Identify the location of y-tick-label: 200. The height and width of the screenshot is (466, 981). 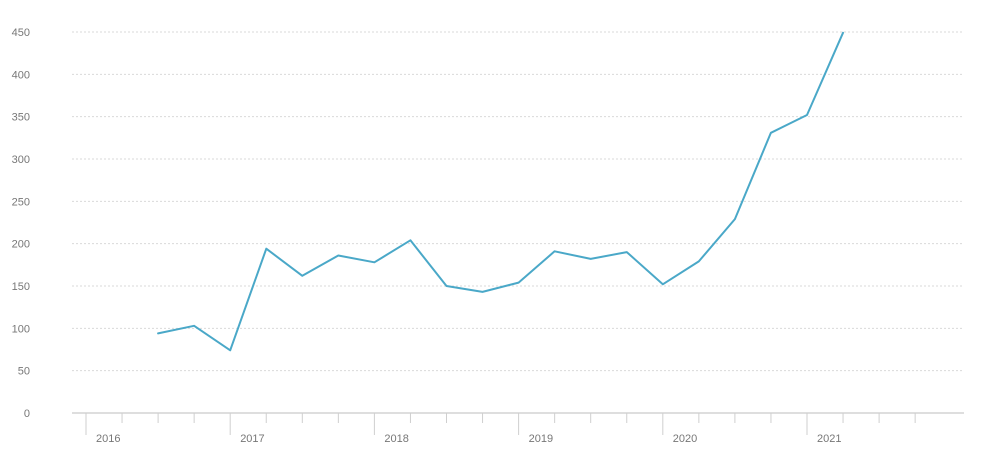
(21, 245).